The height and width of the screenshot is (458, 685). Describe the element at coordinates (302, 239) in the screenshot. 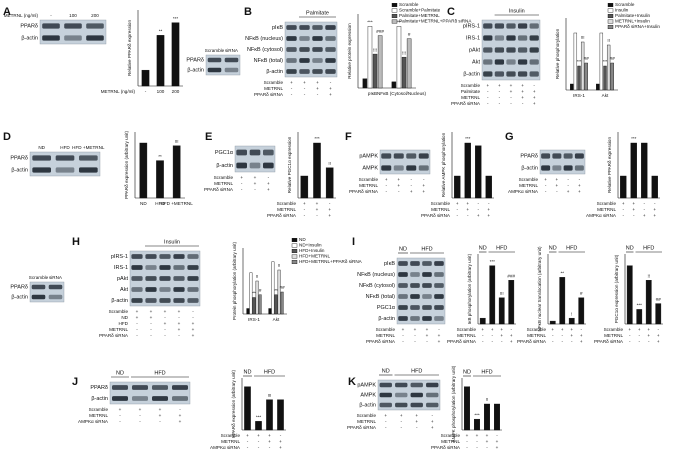

I see `legend-label: ND` at that location.